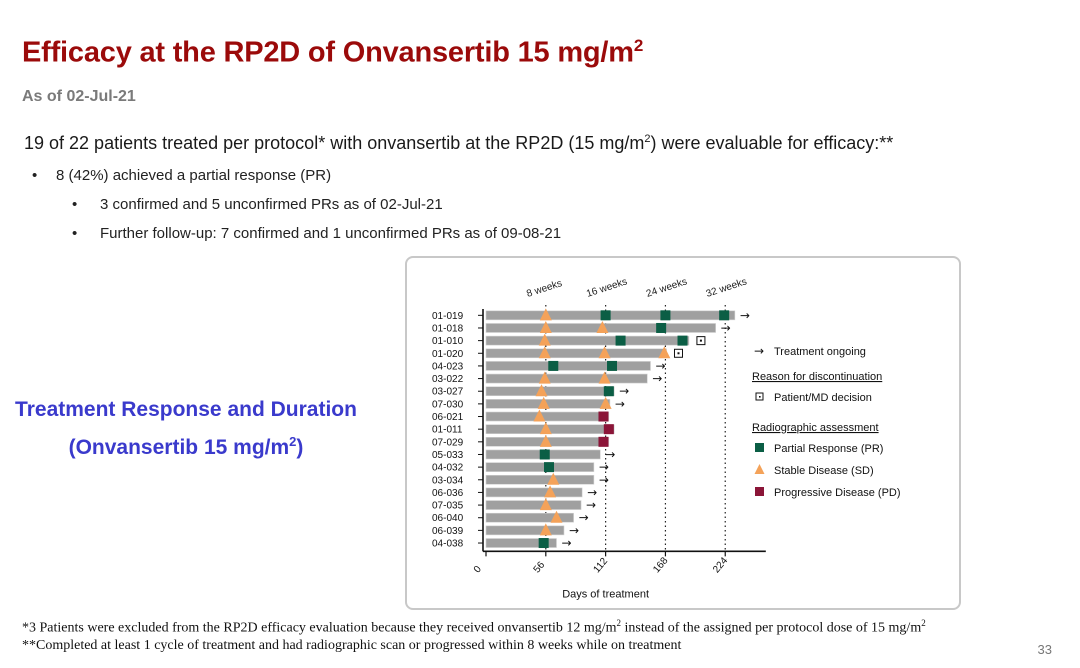 Image resolution: width=1080 pixels, height=668 pixels. I want to click on bullet-text: 8 (42%) achieved a partial response (PR), so click(194, 175).